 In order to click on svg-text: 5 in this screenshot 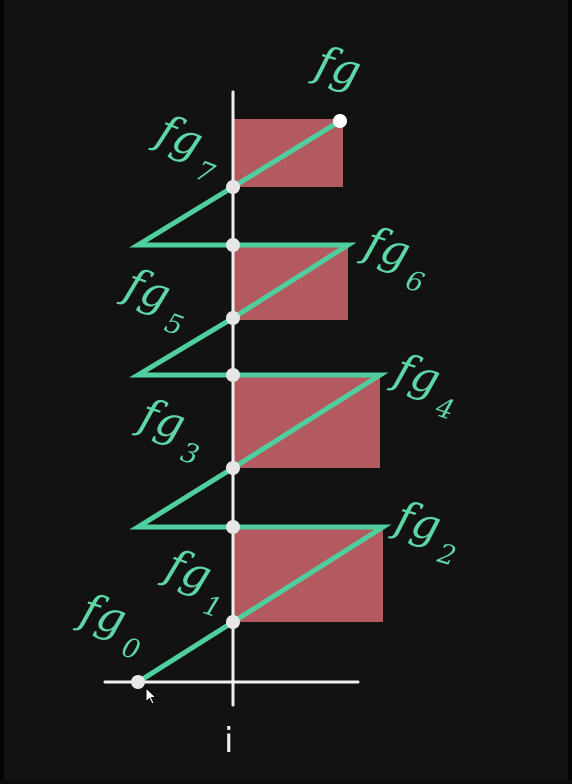, I will do `click(173, 324)`.